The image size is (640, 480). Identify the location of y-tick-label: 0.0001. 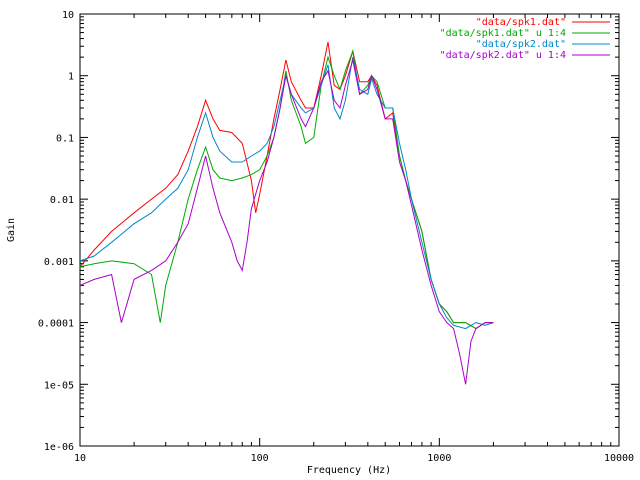
(56, 324).